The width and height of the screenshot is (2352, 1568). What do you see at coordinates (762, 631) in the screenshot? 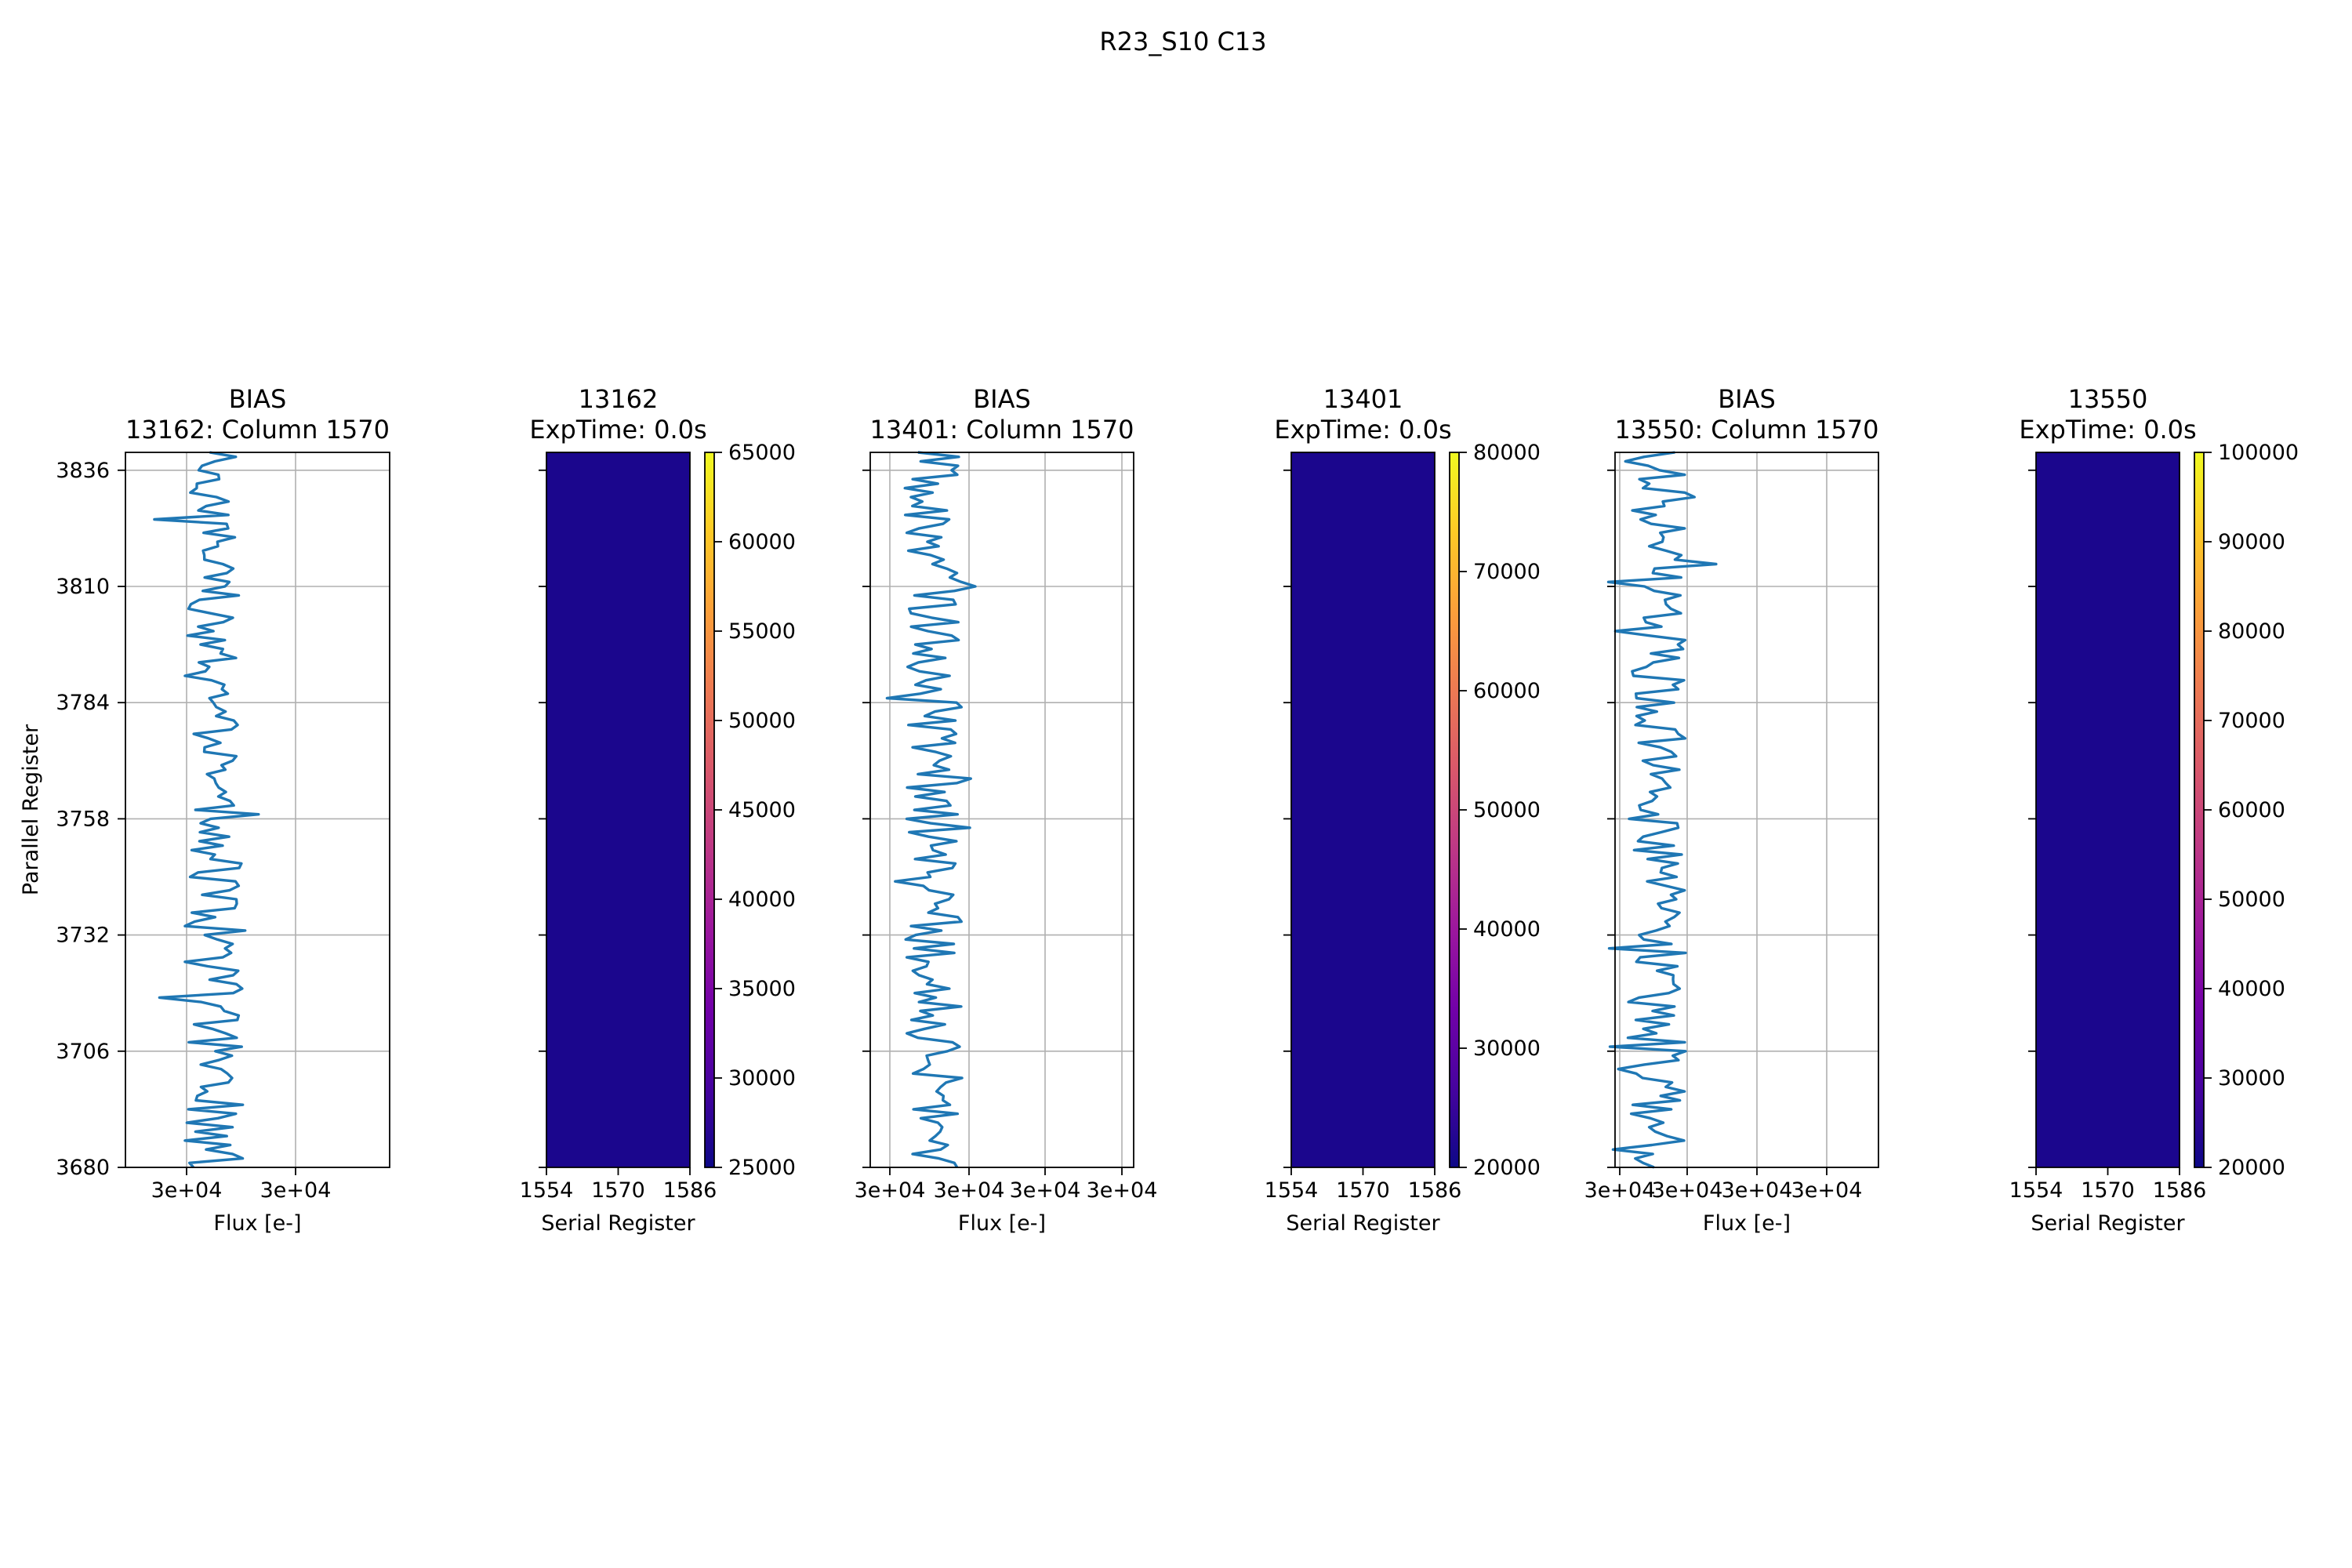
I see `colorbar-tick-label: 55000` at bounding box center [762, 631].